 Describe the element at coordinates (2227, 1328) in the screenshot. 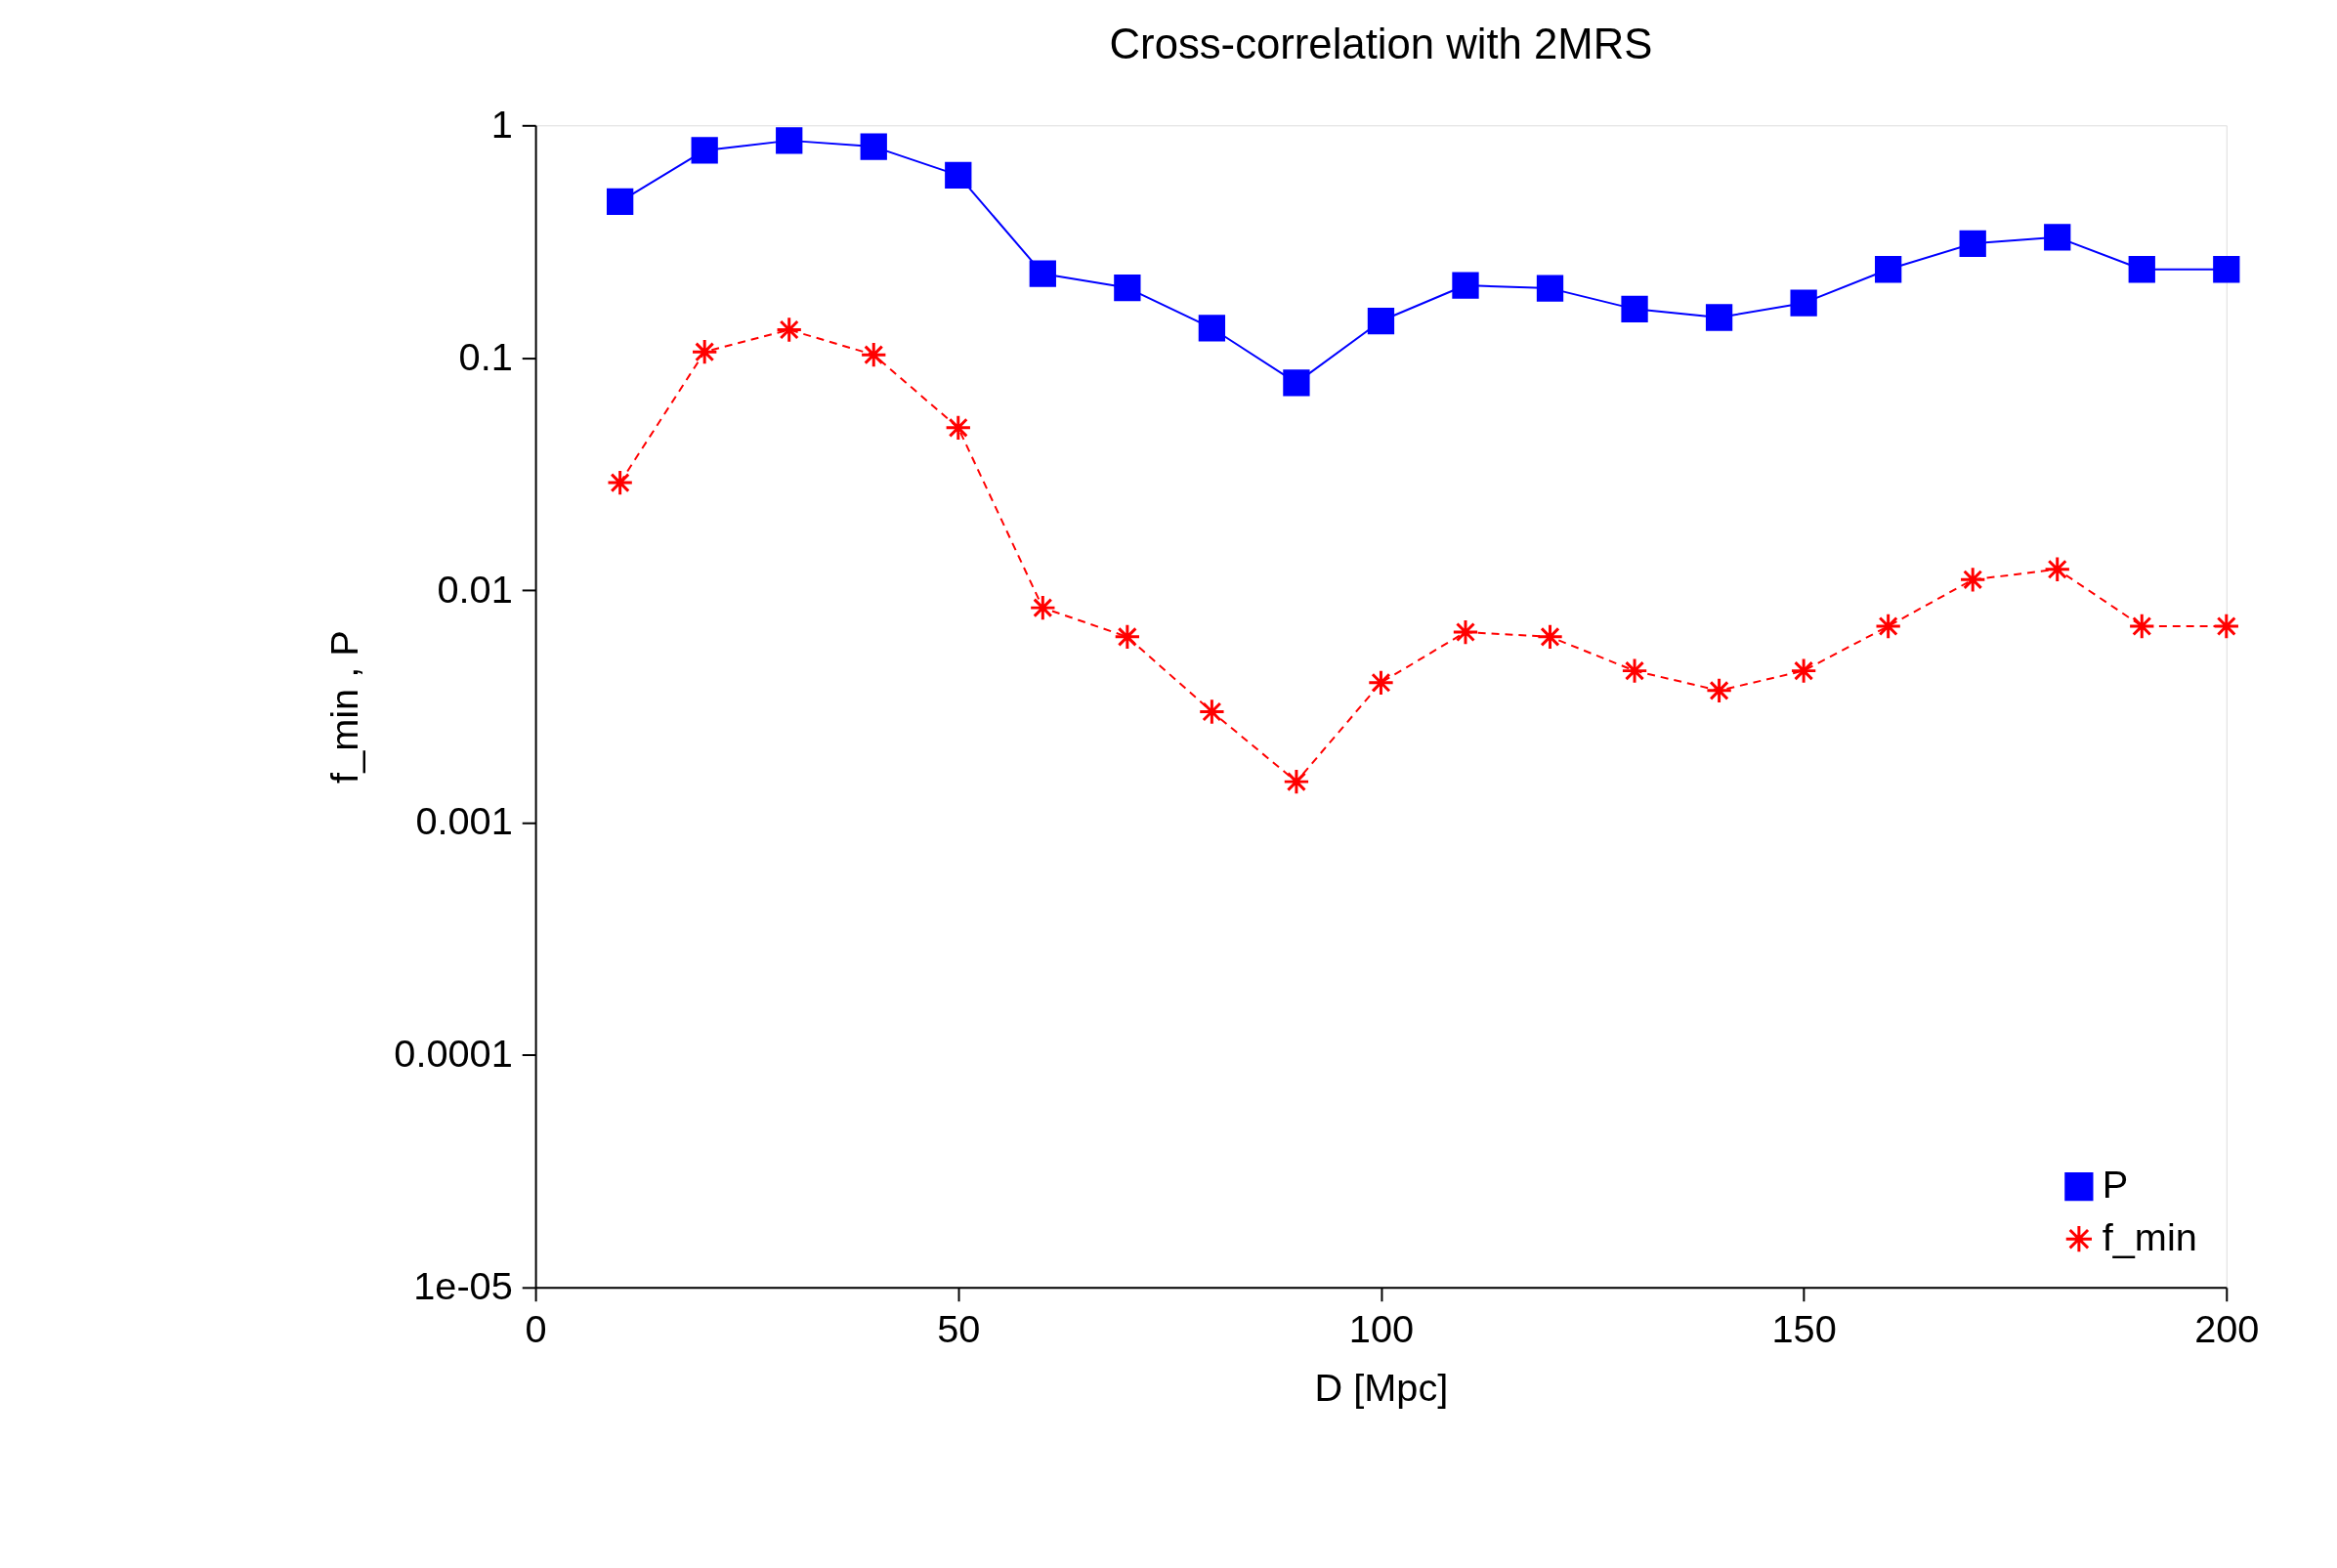

I see `x-tick-label: 200` at that location.